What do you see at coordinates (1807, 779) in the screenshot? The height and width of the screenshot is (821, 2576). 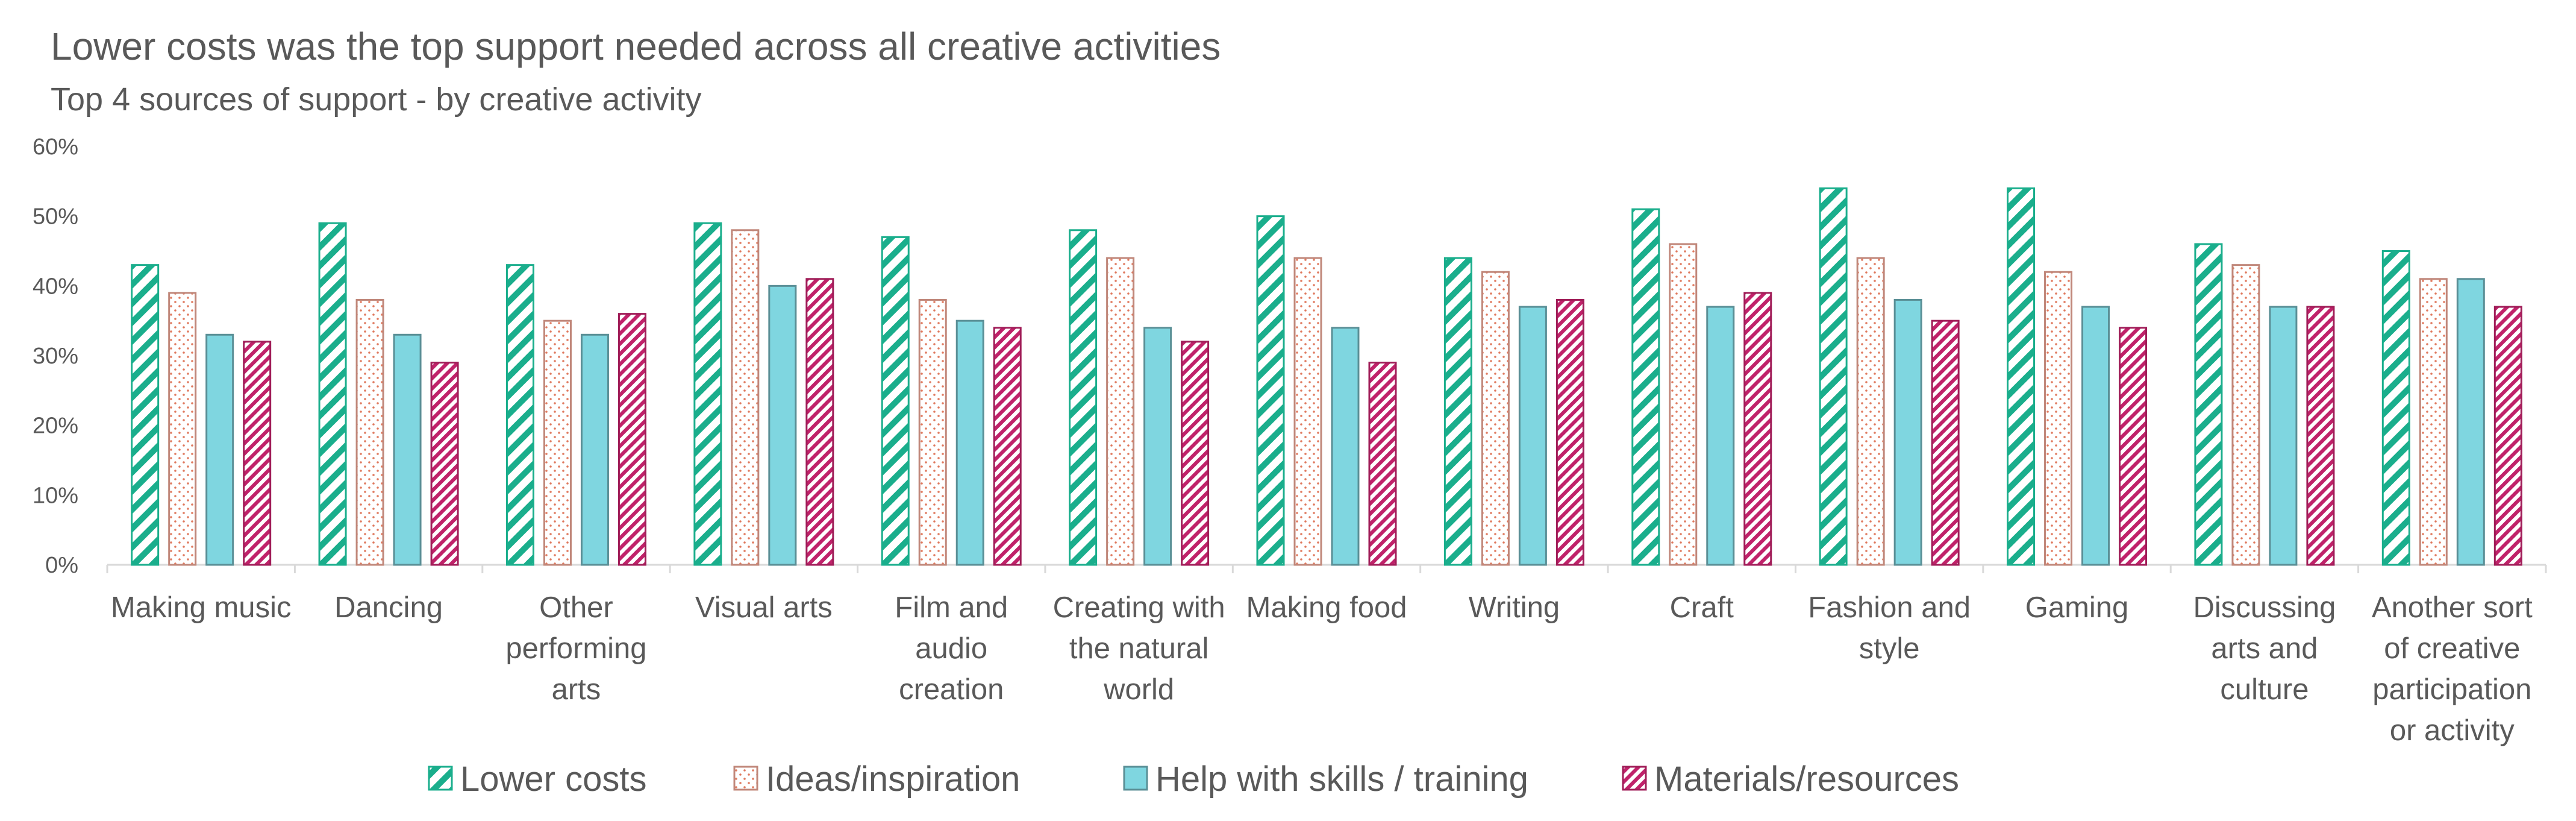 I see `legend-label: Materials/resources` at bounding box center [1807, 779].